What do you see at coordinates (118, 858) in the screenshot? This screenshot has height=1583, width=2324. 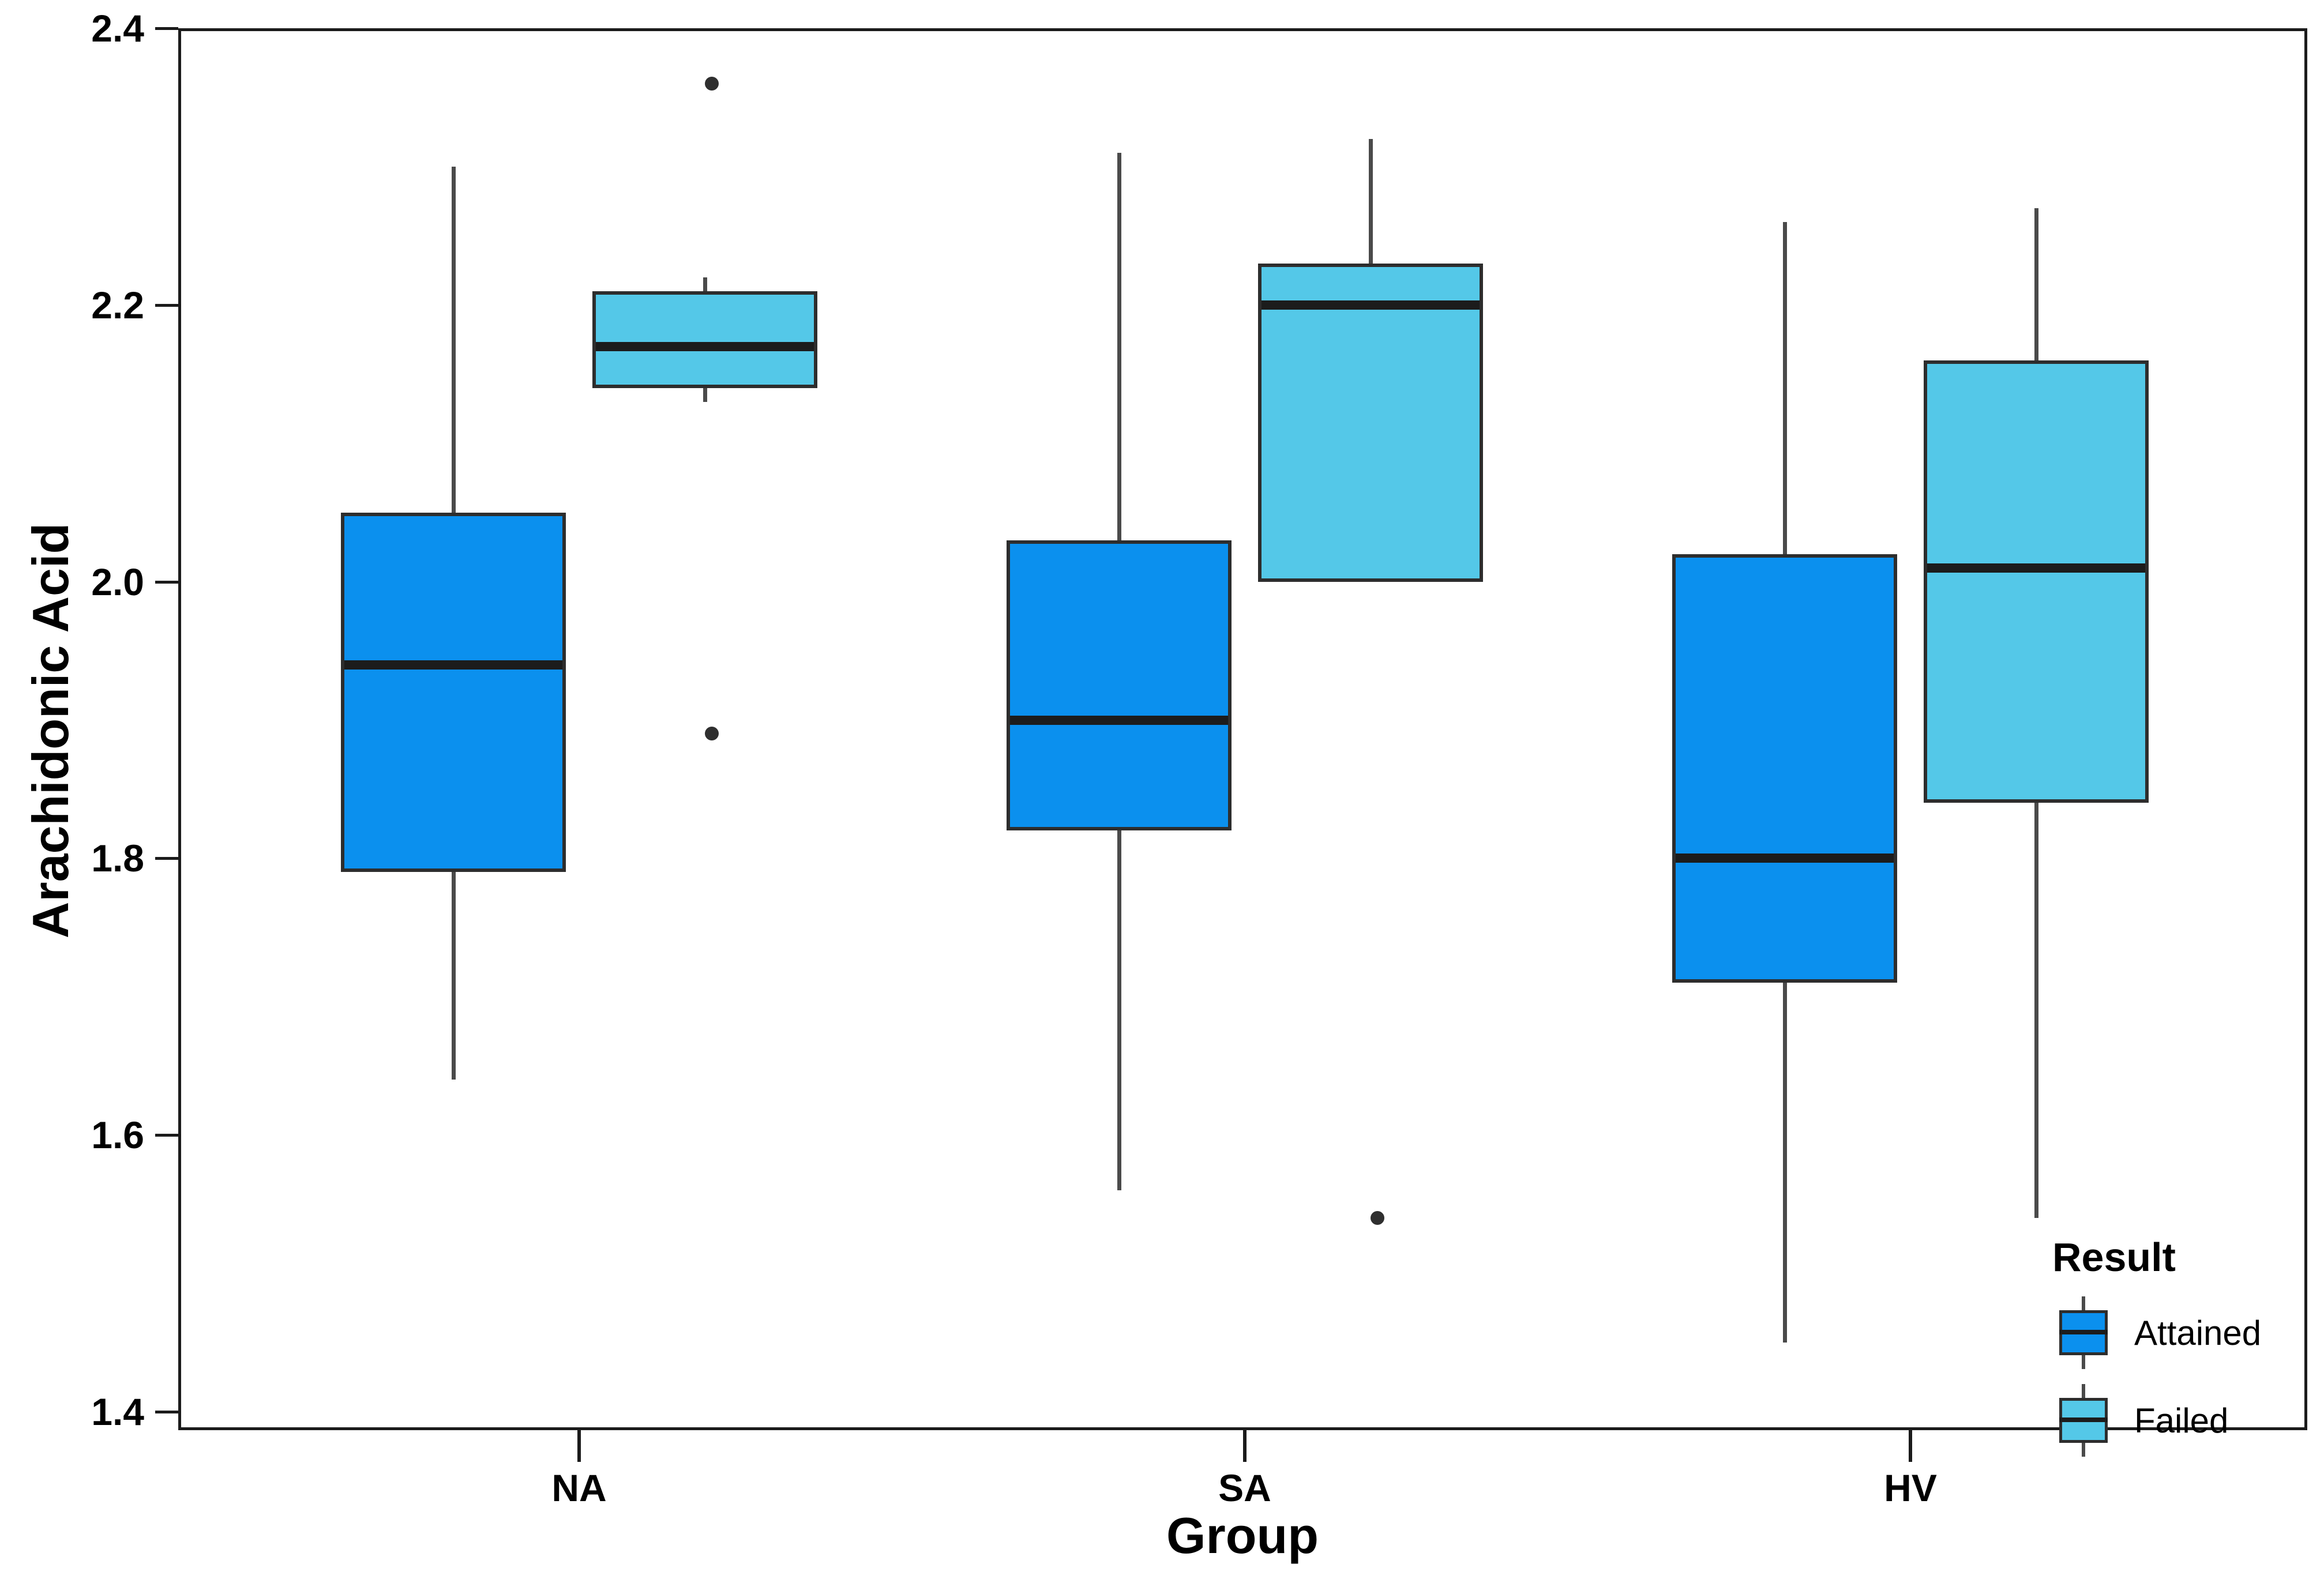 I see `y-tick-label: 1.8` at bounding box center [118, 858].